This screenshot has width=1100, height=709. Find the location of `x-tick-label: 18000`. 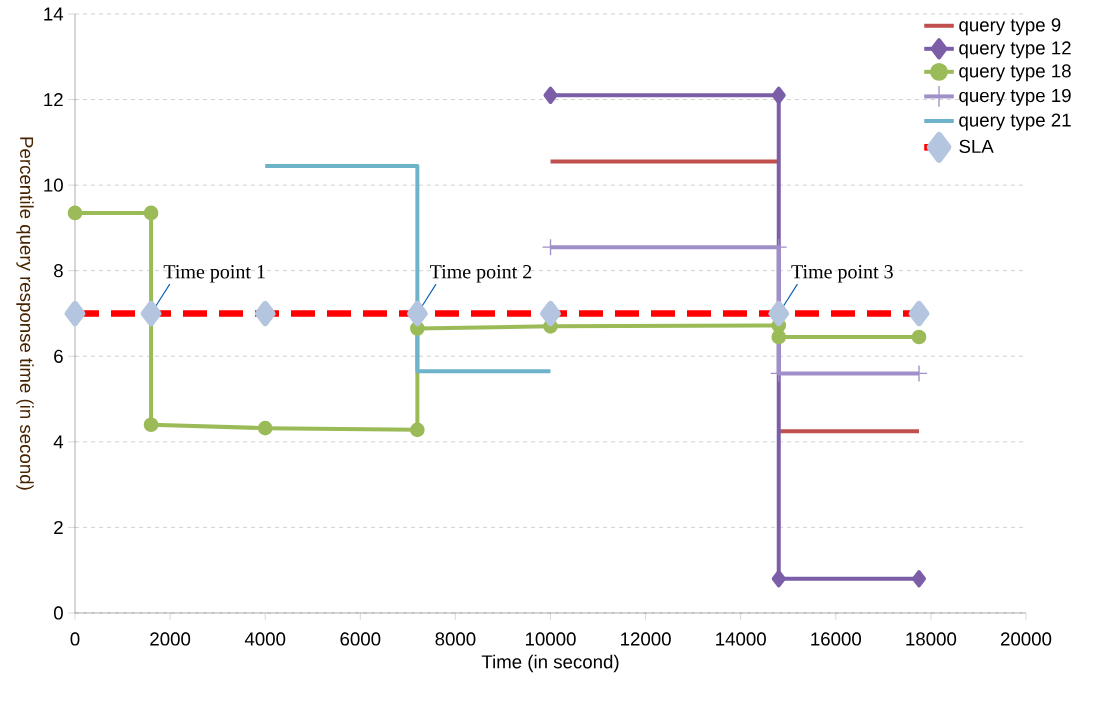

x-tick-label: 18000 is located at coordinates (931, 639).